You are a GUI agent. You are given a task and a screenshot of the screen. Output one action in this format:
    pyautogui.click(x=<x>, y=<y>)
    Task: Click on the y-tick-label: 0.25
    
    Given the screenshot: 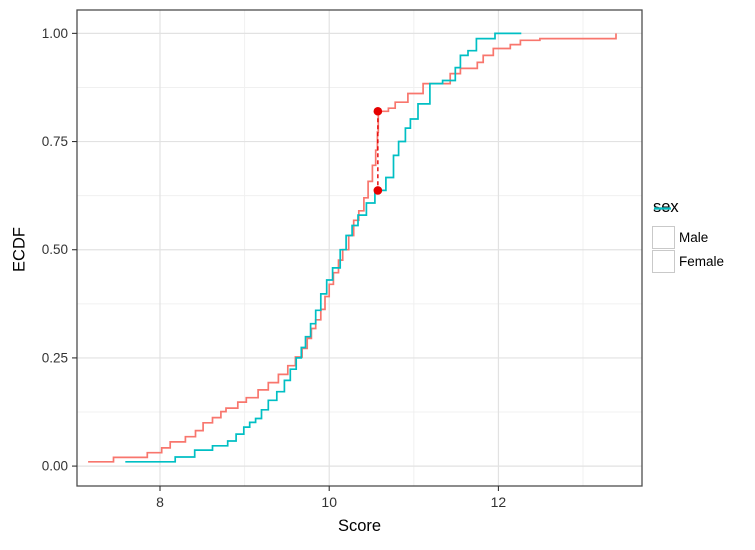 What is the action you would take?
    pyautogui.click(x=55, y=357)
    